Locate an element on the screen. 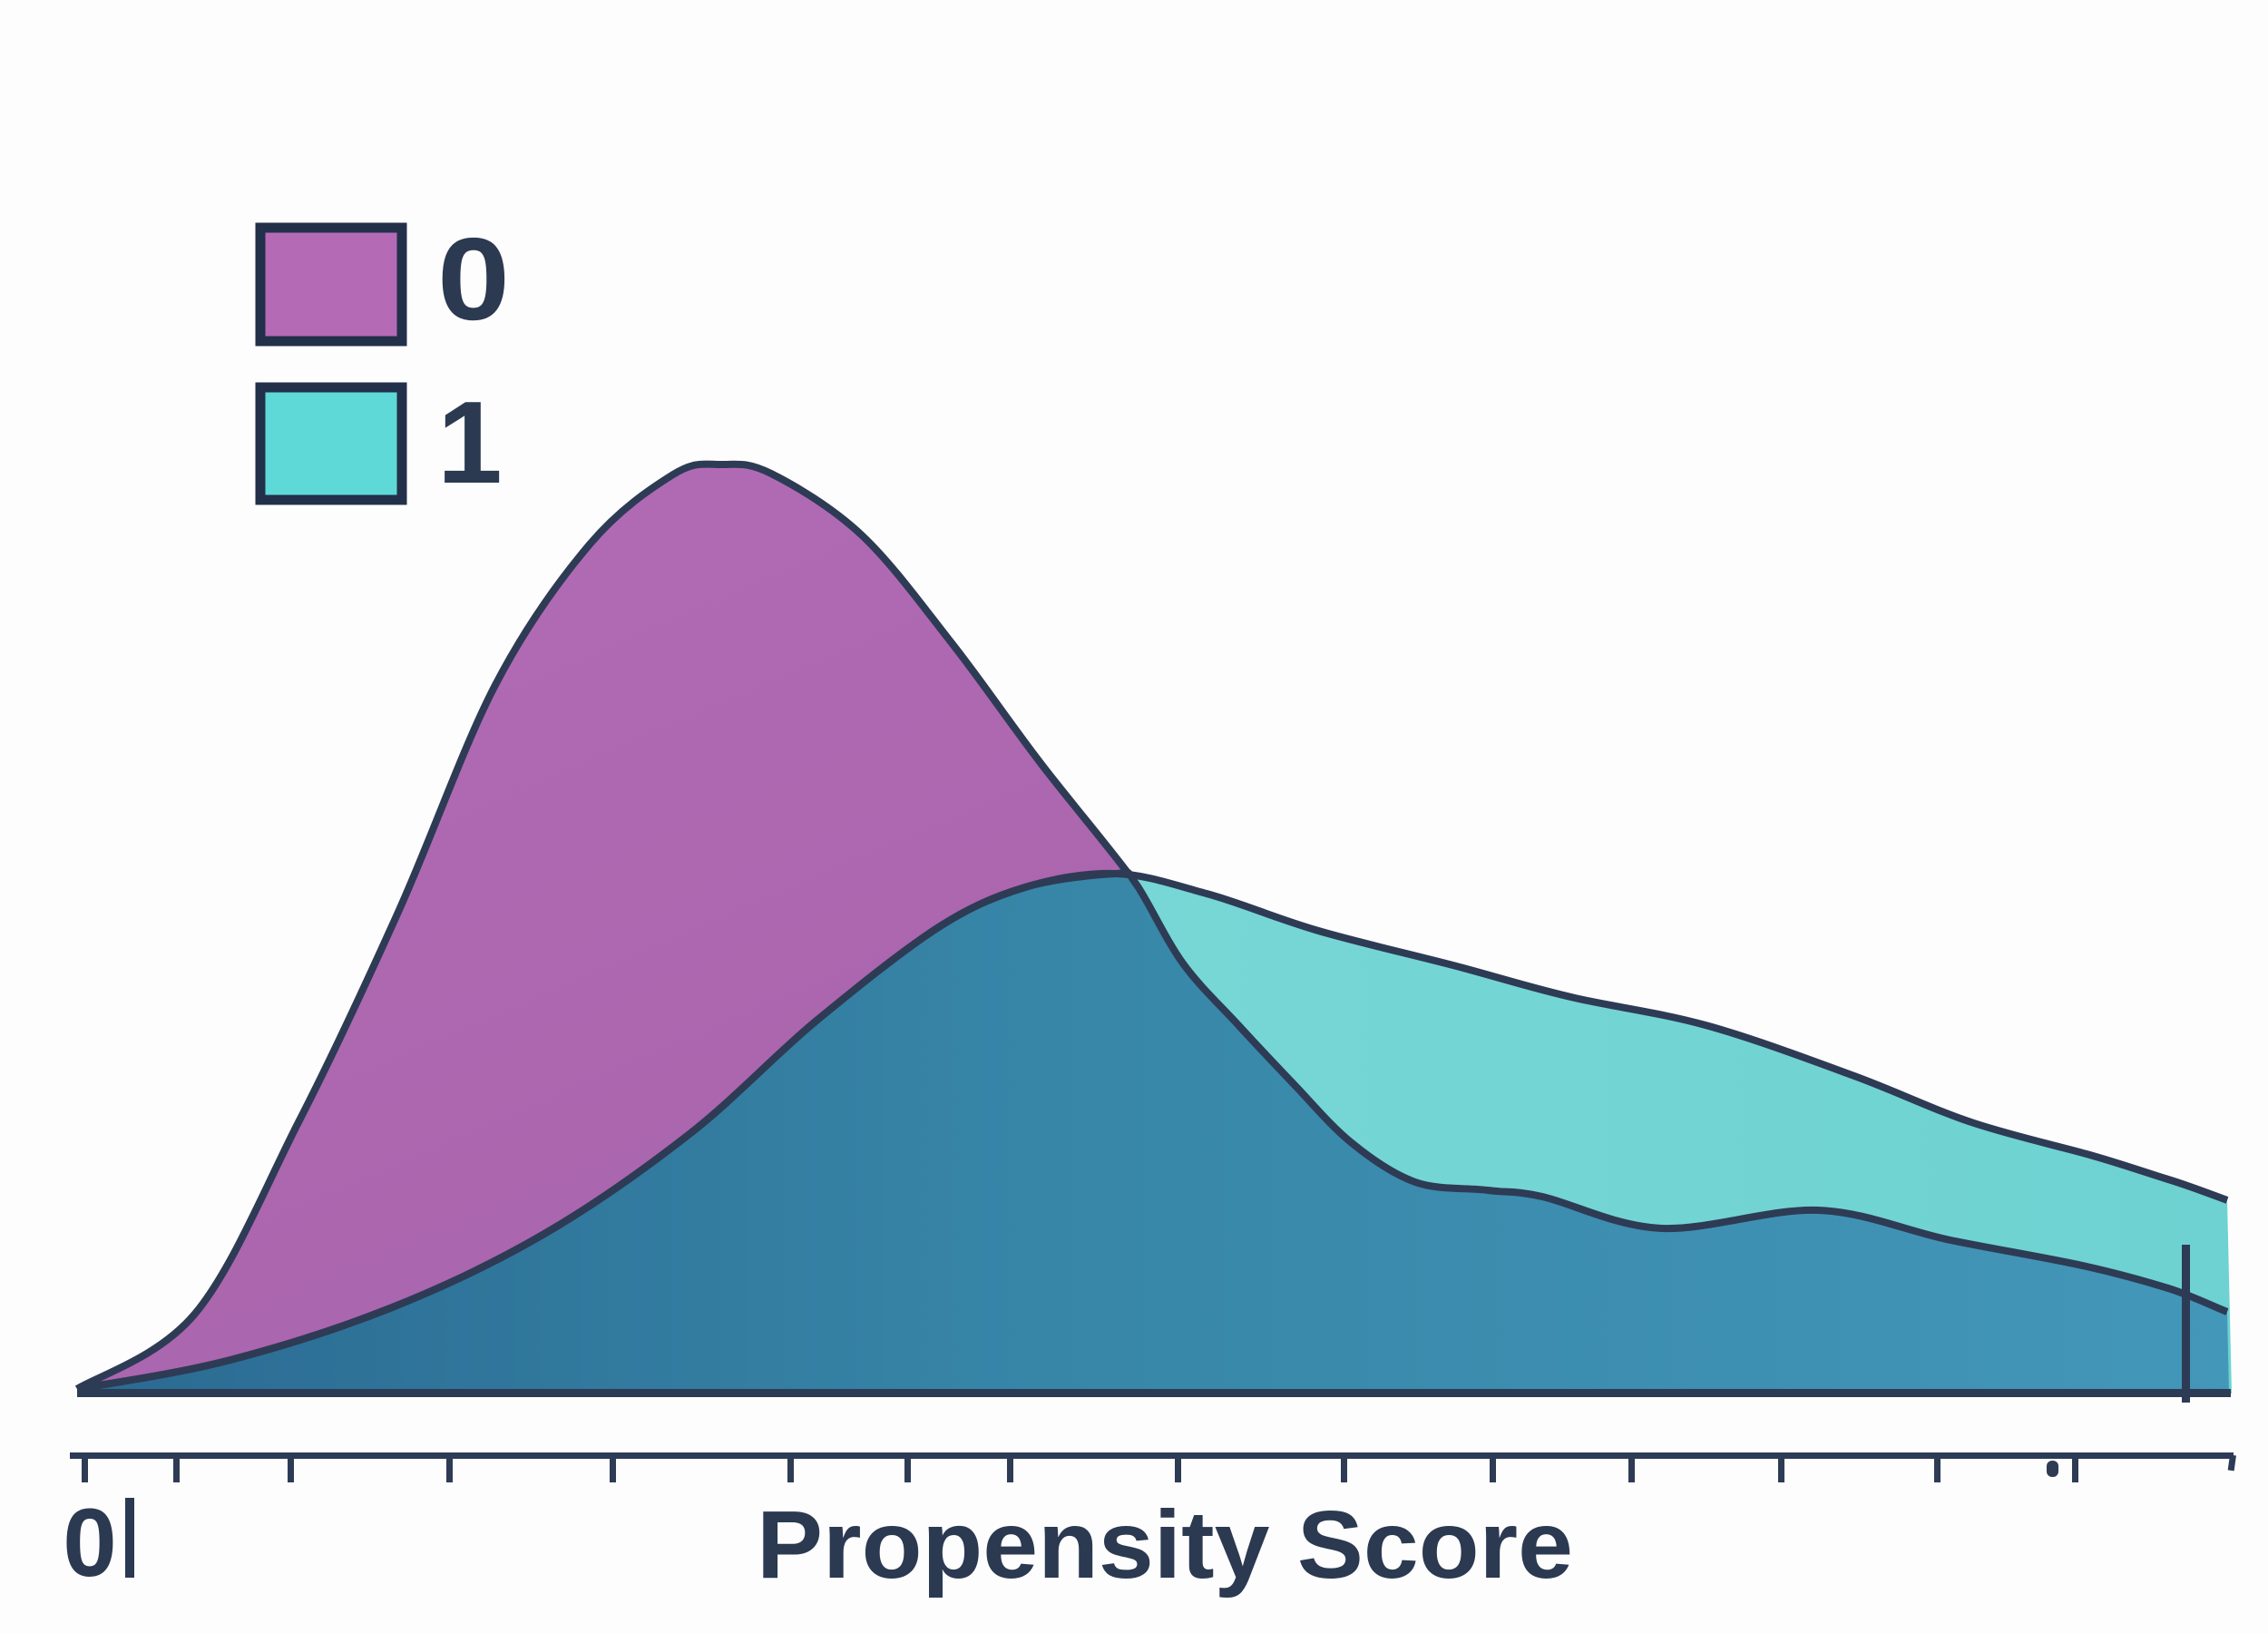 The height and width of the screenshot is (1633, 2268). svg-text: 1 is located at coordinates (470, 442).